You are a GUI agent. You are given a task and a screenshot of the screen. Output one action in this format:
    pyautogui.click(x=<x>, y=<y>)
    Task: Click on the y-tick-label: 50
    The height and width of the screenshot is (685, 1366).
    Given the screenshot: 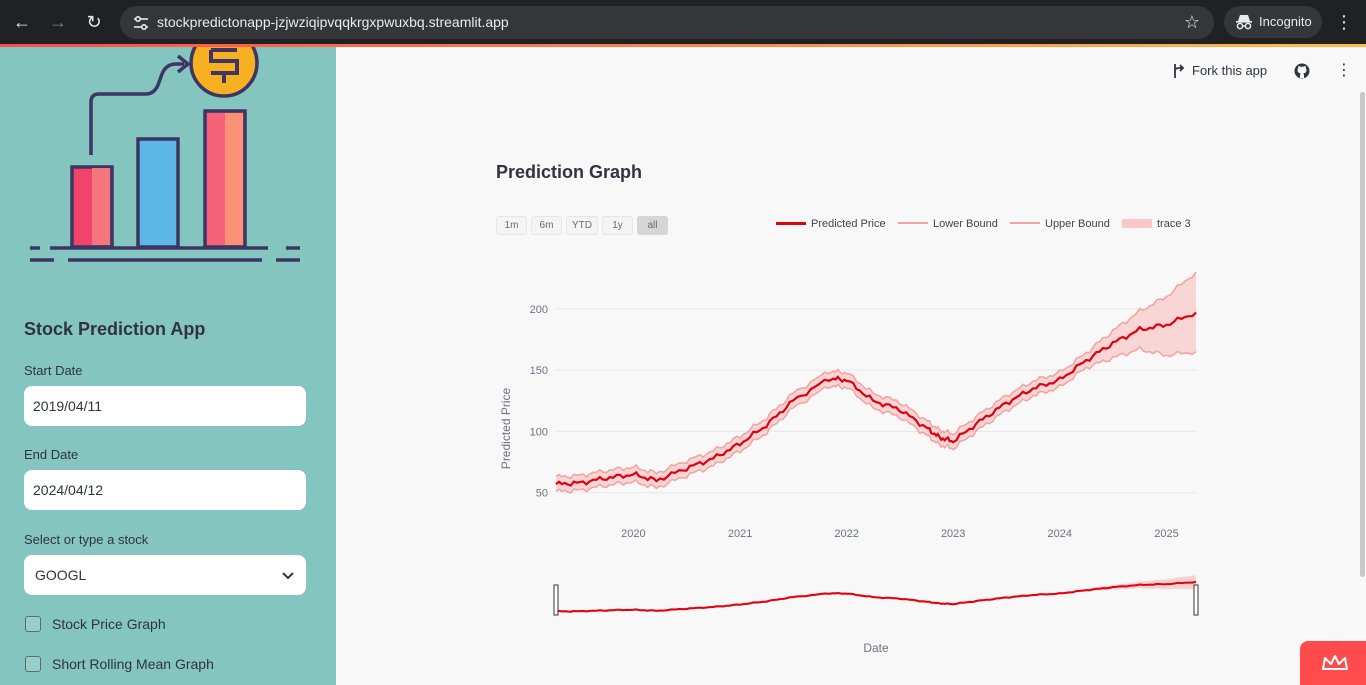 What is the action you would take?
    pyautogui.click(x=542, y=494)
    